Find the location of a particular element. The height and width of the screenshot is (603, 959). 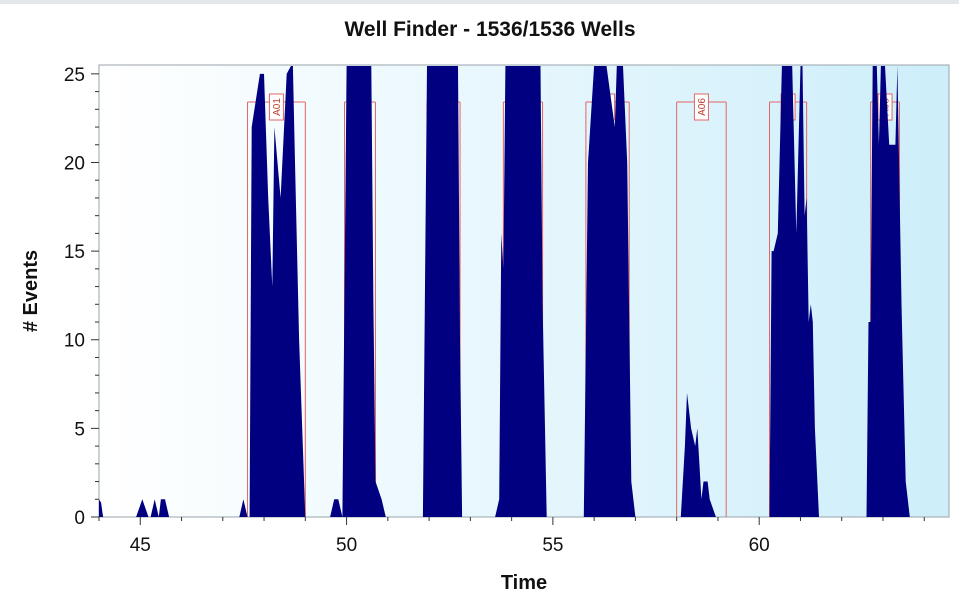

chart-title: Well Finder - 1536/1536 Wells is located at coordinates (490, 29).